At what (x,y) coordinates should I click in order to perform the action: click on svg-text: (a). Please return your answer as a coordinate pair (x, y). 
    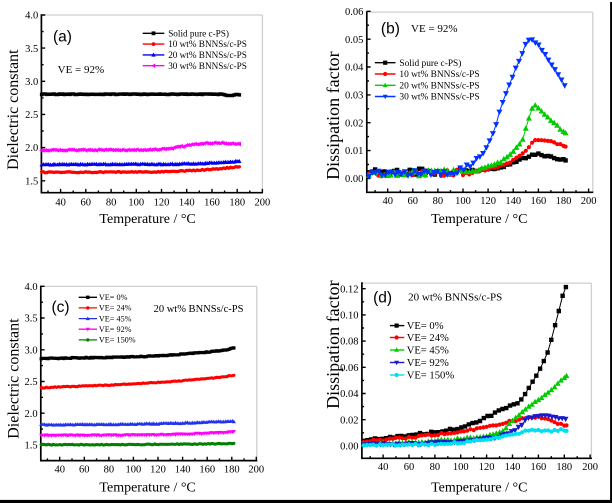
    Looking at the image, I should click on (62, 37).